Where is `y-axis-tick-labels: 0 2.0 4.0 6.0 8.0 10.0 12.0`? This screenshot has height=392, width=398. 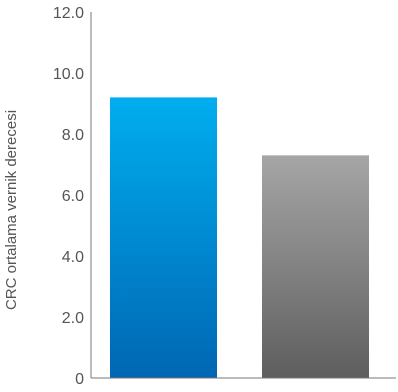 y-axis-tick-labels: 0 2.0 4.0 6.0 8.0 10.0 12.0 is located at coordinates (68, 196).